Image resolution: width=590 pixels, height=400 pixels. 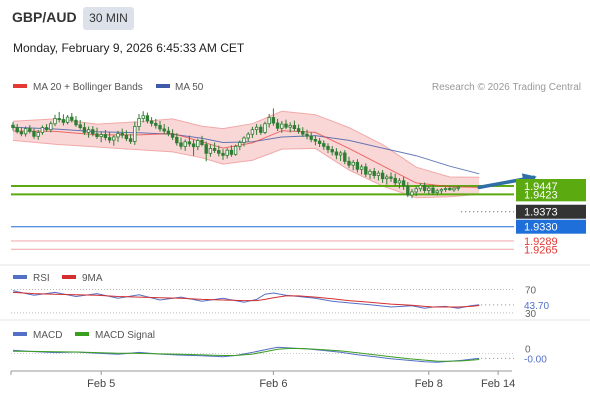 What do you see at coordinates (262, 380) in the screenshot?
I see `time-axis: Feb 5 Feb 6 Feb 8 Feb 14` at bounding box center [262, 380].